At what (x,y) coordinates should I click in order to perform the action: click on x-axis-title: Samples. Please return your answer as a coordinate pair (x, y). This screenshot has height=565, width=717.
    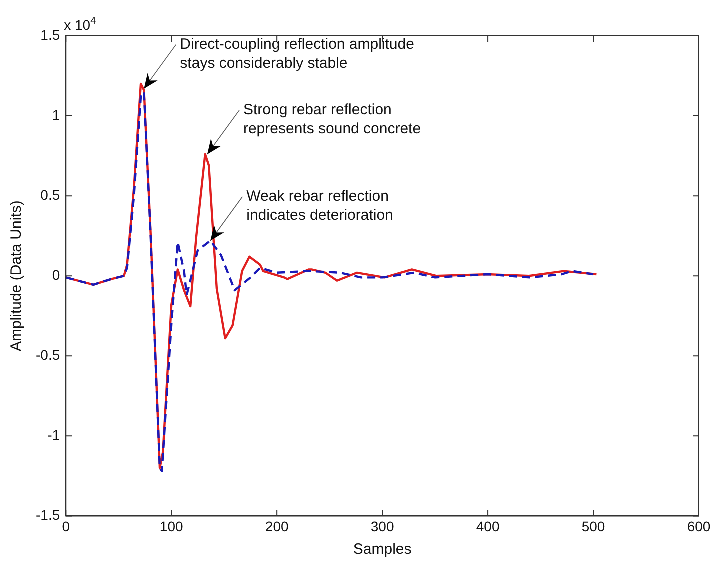
    Looking at the image, I should click on (382, 549).